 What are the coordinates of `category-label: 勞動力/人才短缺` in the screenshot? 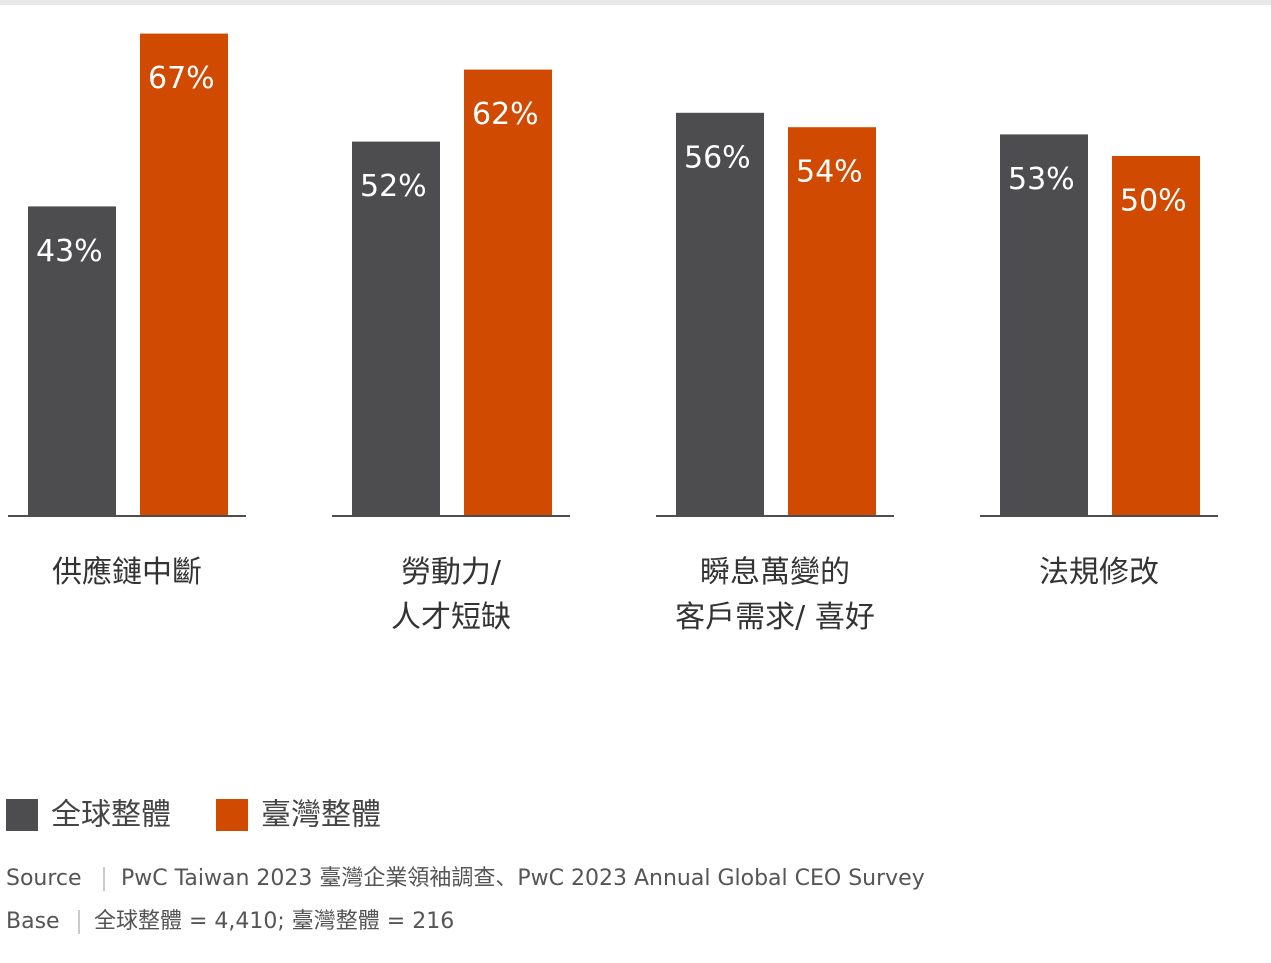 It's located at (451, 595).